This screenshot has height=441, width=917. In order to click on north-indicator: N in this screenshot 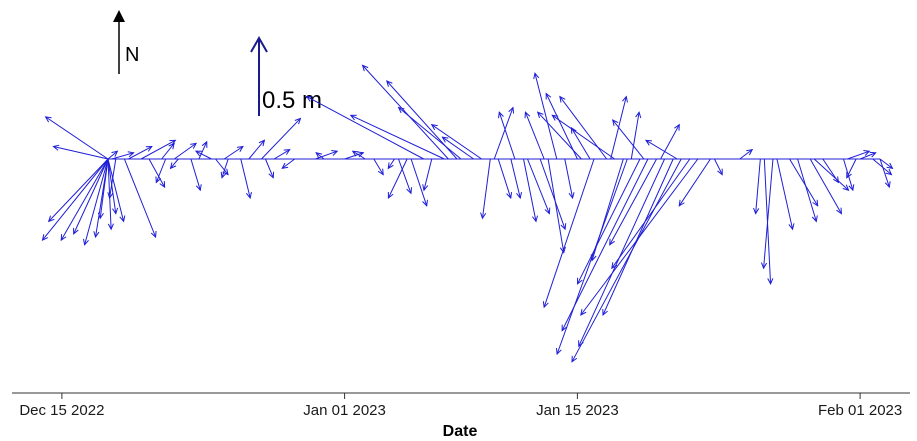, I will do `click(126, 42)`.